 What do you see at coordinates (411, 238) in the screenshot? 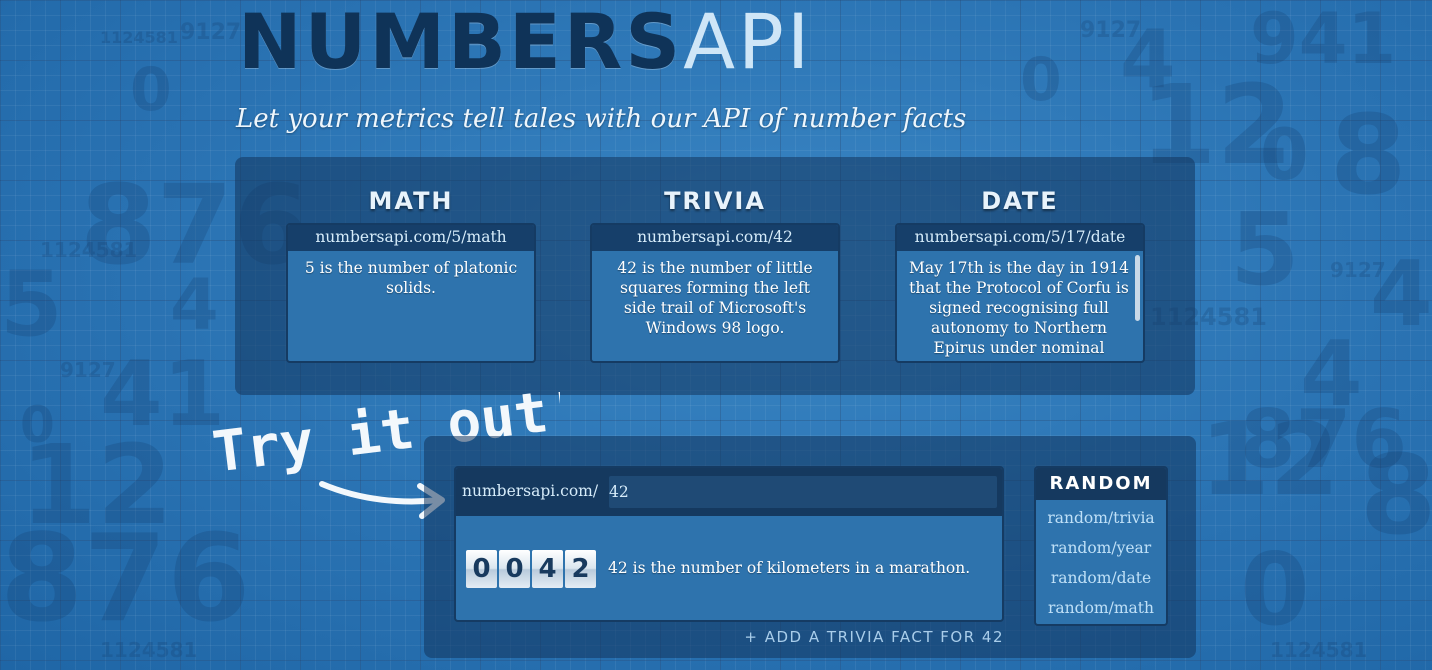
I see `example-url-link: numbersapi.com/5/math` at bounding box center [411, 238].